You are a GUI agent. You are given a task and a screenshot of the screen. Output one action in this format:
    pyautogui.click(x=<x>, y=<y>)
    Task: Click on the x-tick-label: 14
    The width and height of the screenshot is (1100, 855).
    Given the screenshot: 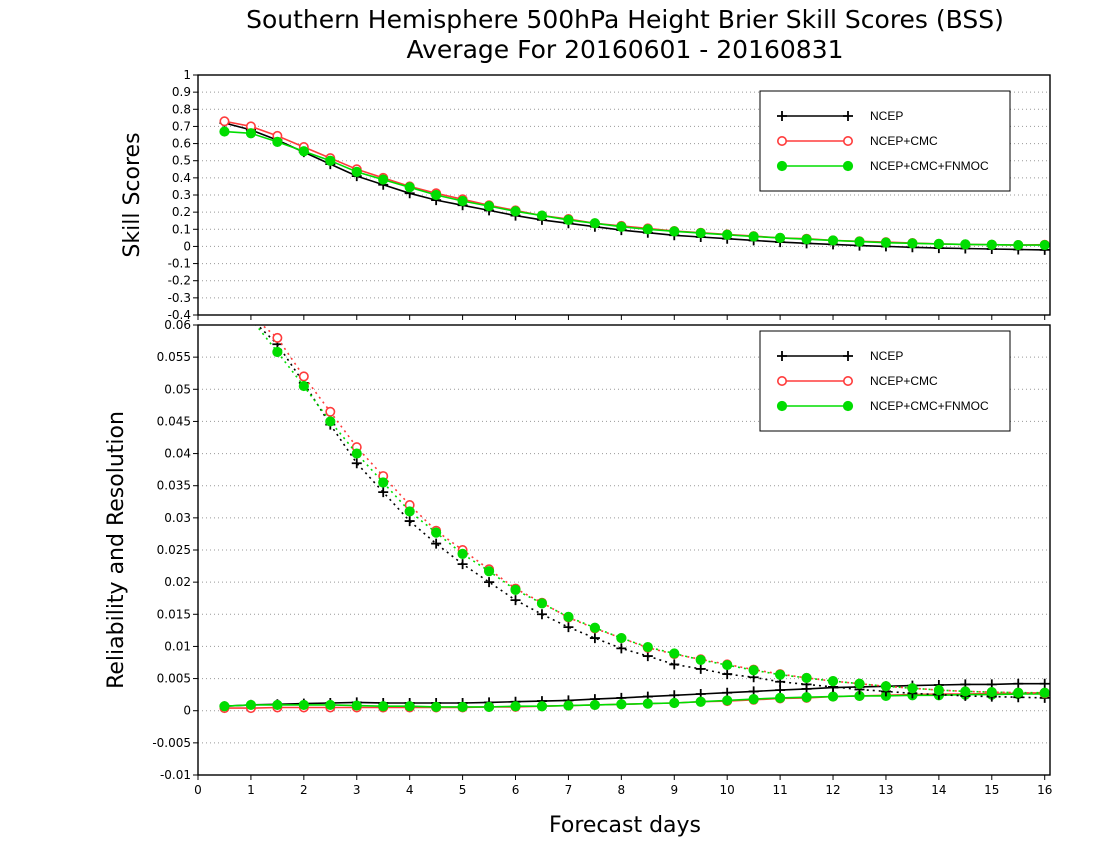 What is the action you would take?
    pyautogui.click(x=938, y=790)
    